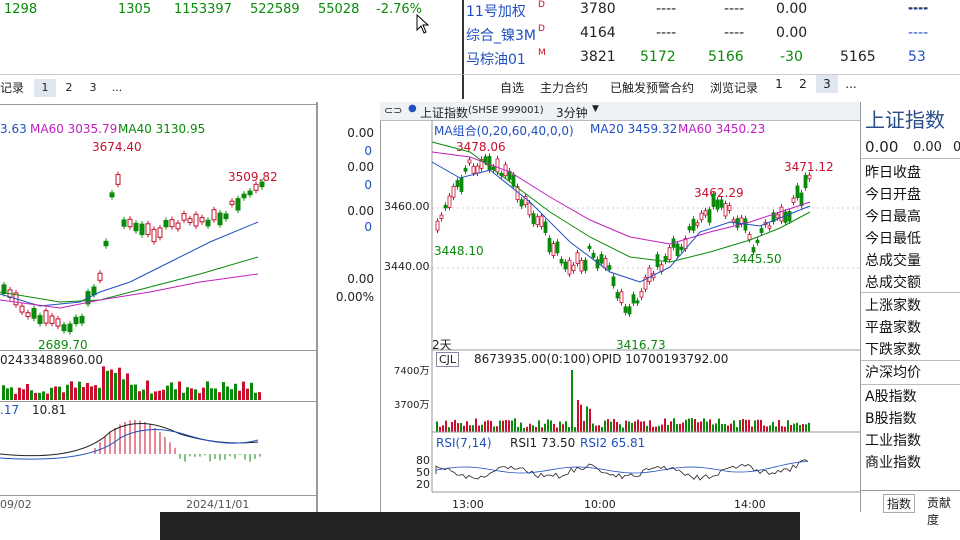  I want to click on date-label-right: 2024/11/01, so click(218, 504).